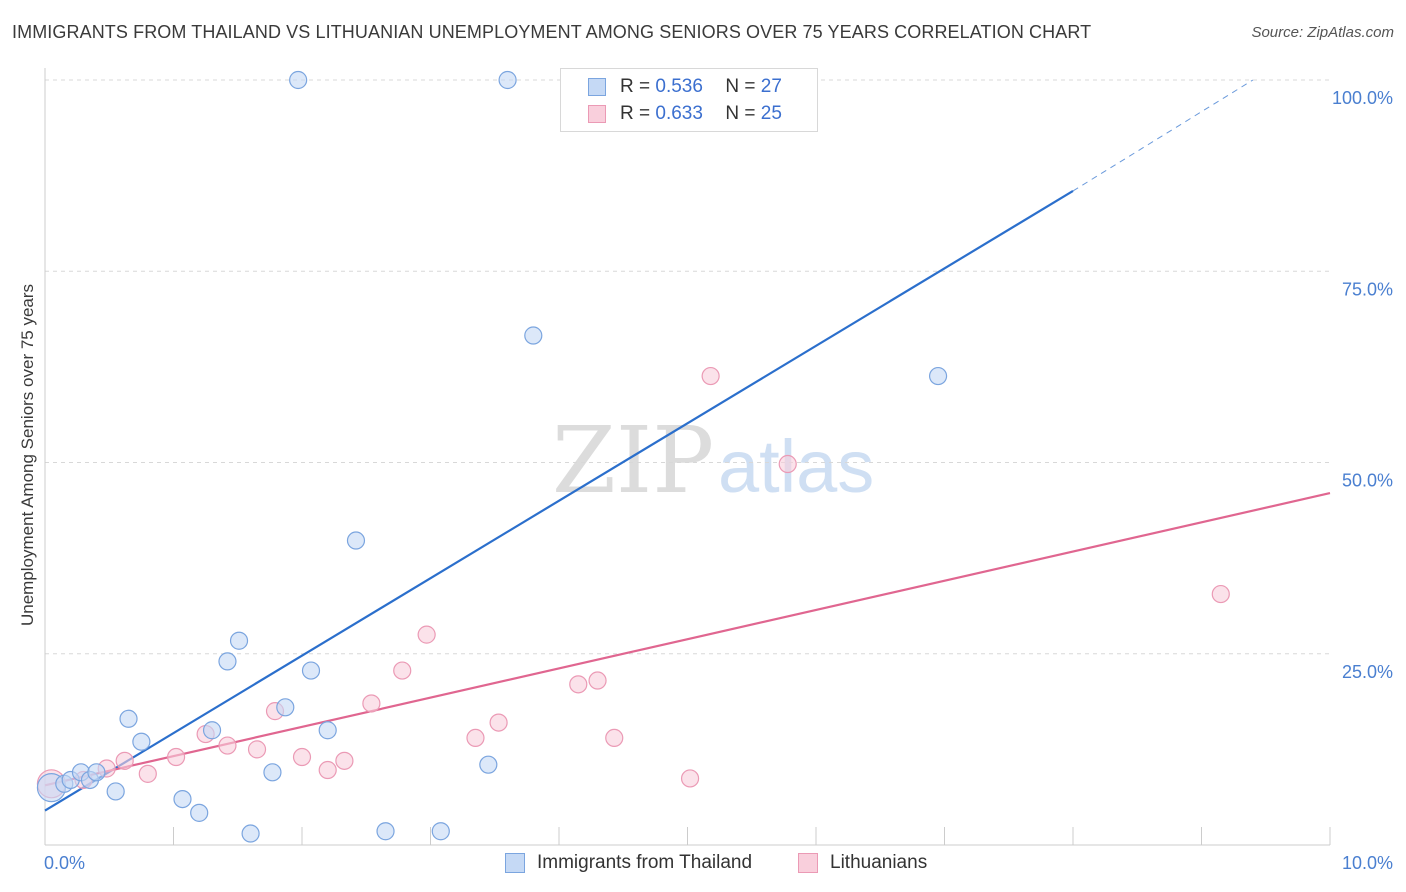 This screenshot has width=1406, height=892. Describe the element at coordinates (879, 862) in the screenshot. I see `legend-label-lithuanians: Lithuanians` at that location.